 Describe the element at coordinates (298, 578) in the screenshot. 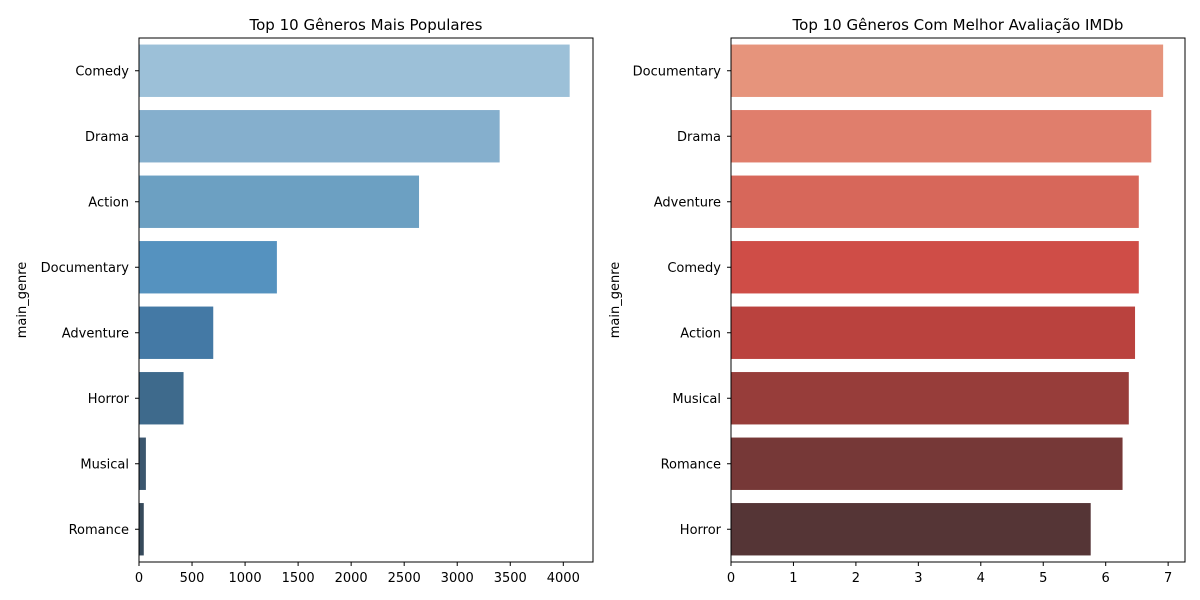

I see `x-tick-label: 1500` at that location.